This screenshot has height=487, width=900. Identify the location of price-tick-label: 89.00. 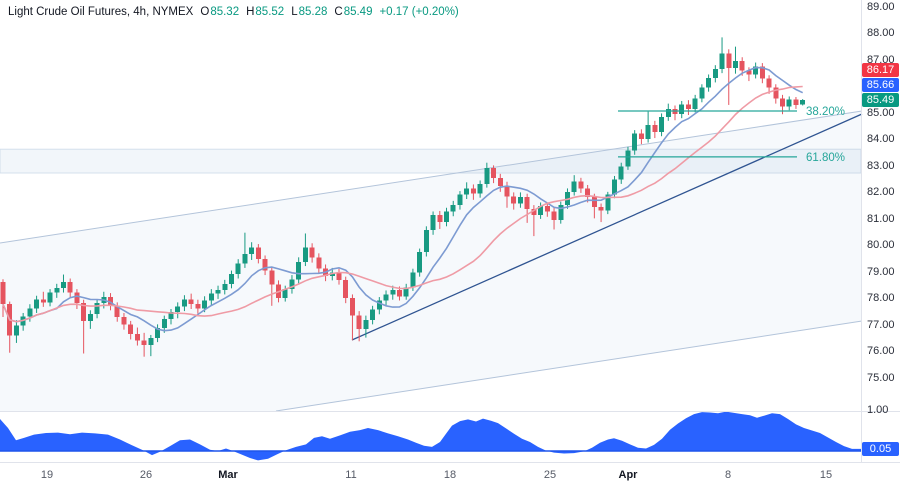
(881, 6).